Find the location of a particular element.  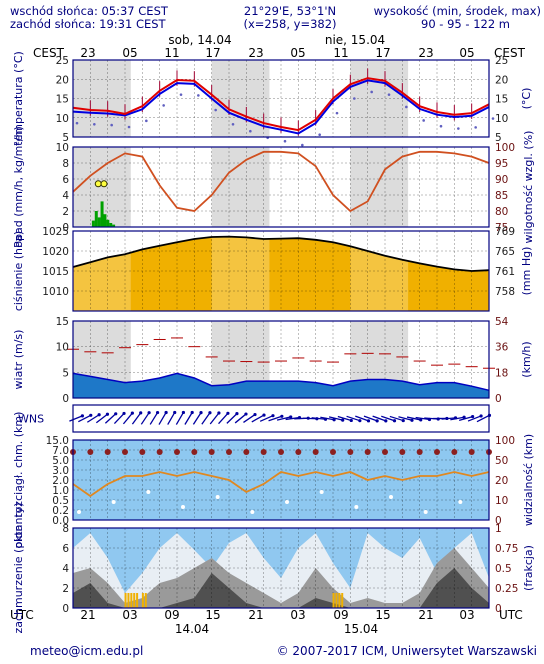

bottom-hour-label: 15 is located at coordinates (212, 615).